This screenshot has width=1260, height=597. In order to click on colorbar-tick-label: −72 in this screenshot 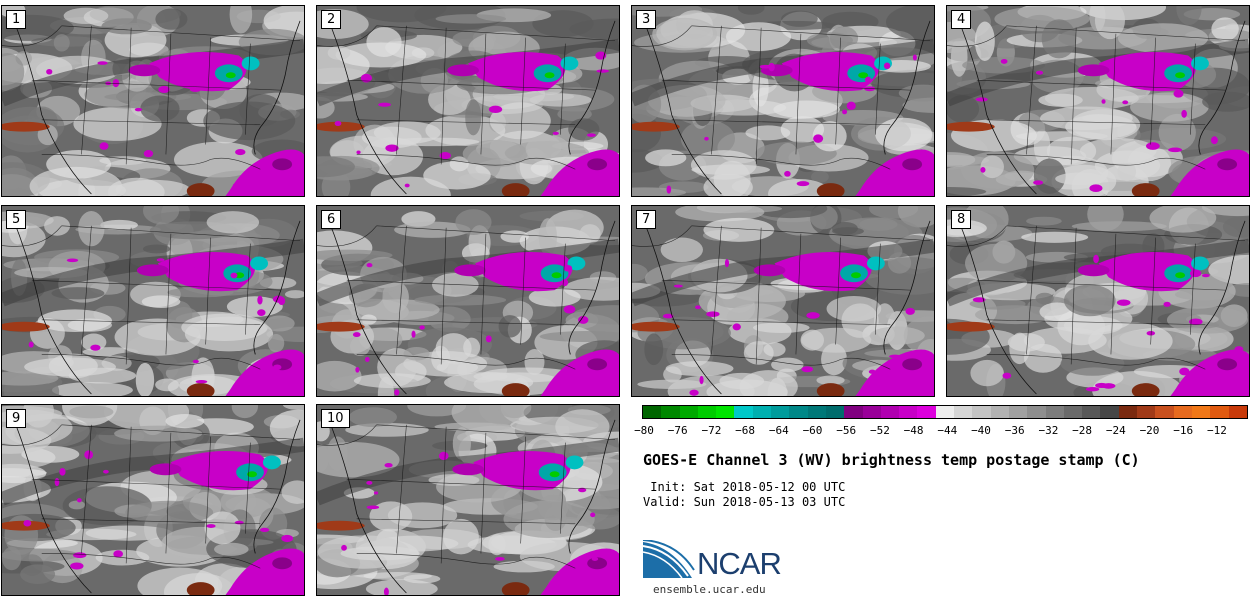, I will do `click(711, 430)`.